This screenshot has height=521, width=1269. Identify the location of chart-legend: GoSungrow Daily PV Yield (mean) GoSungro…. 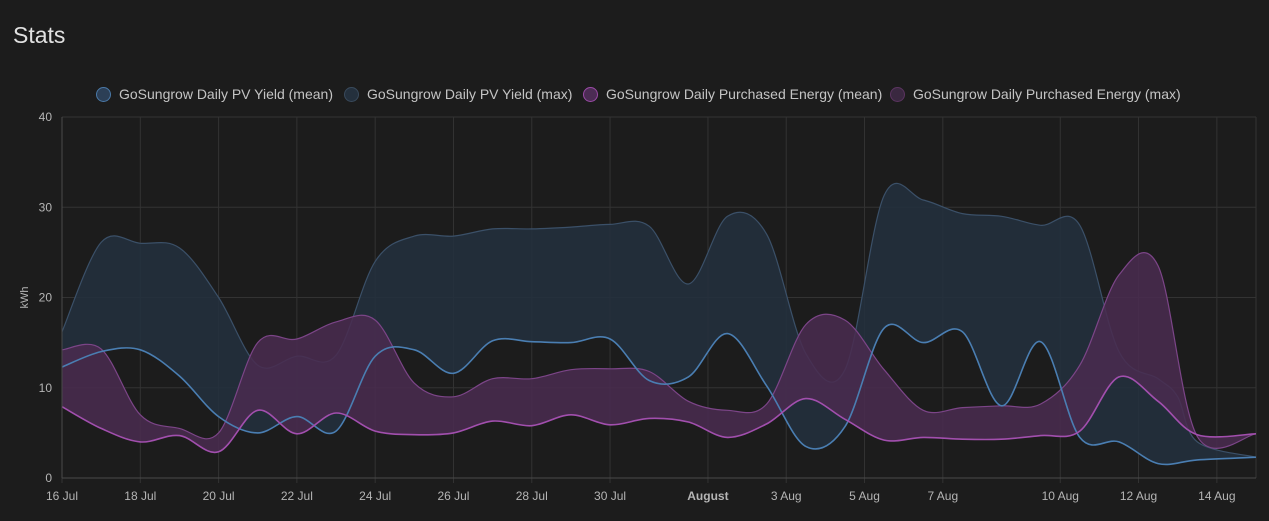
(634, 95).